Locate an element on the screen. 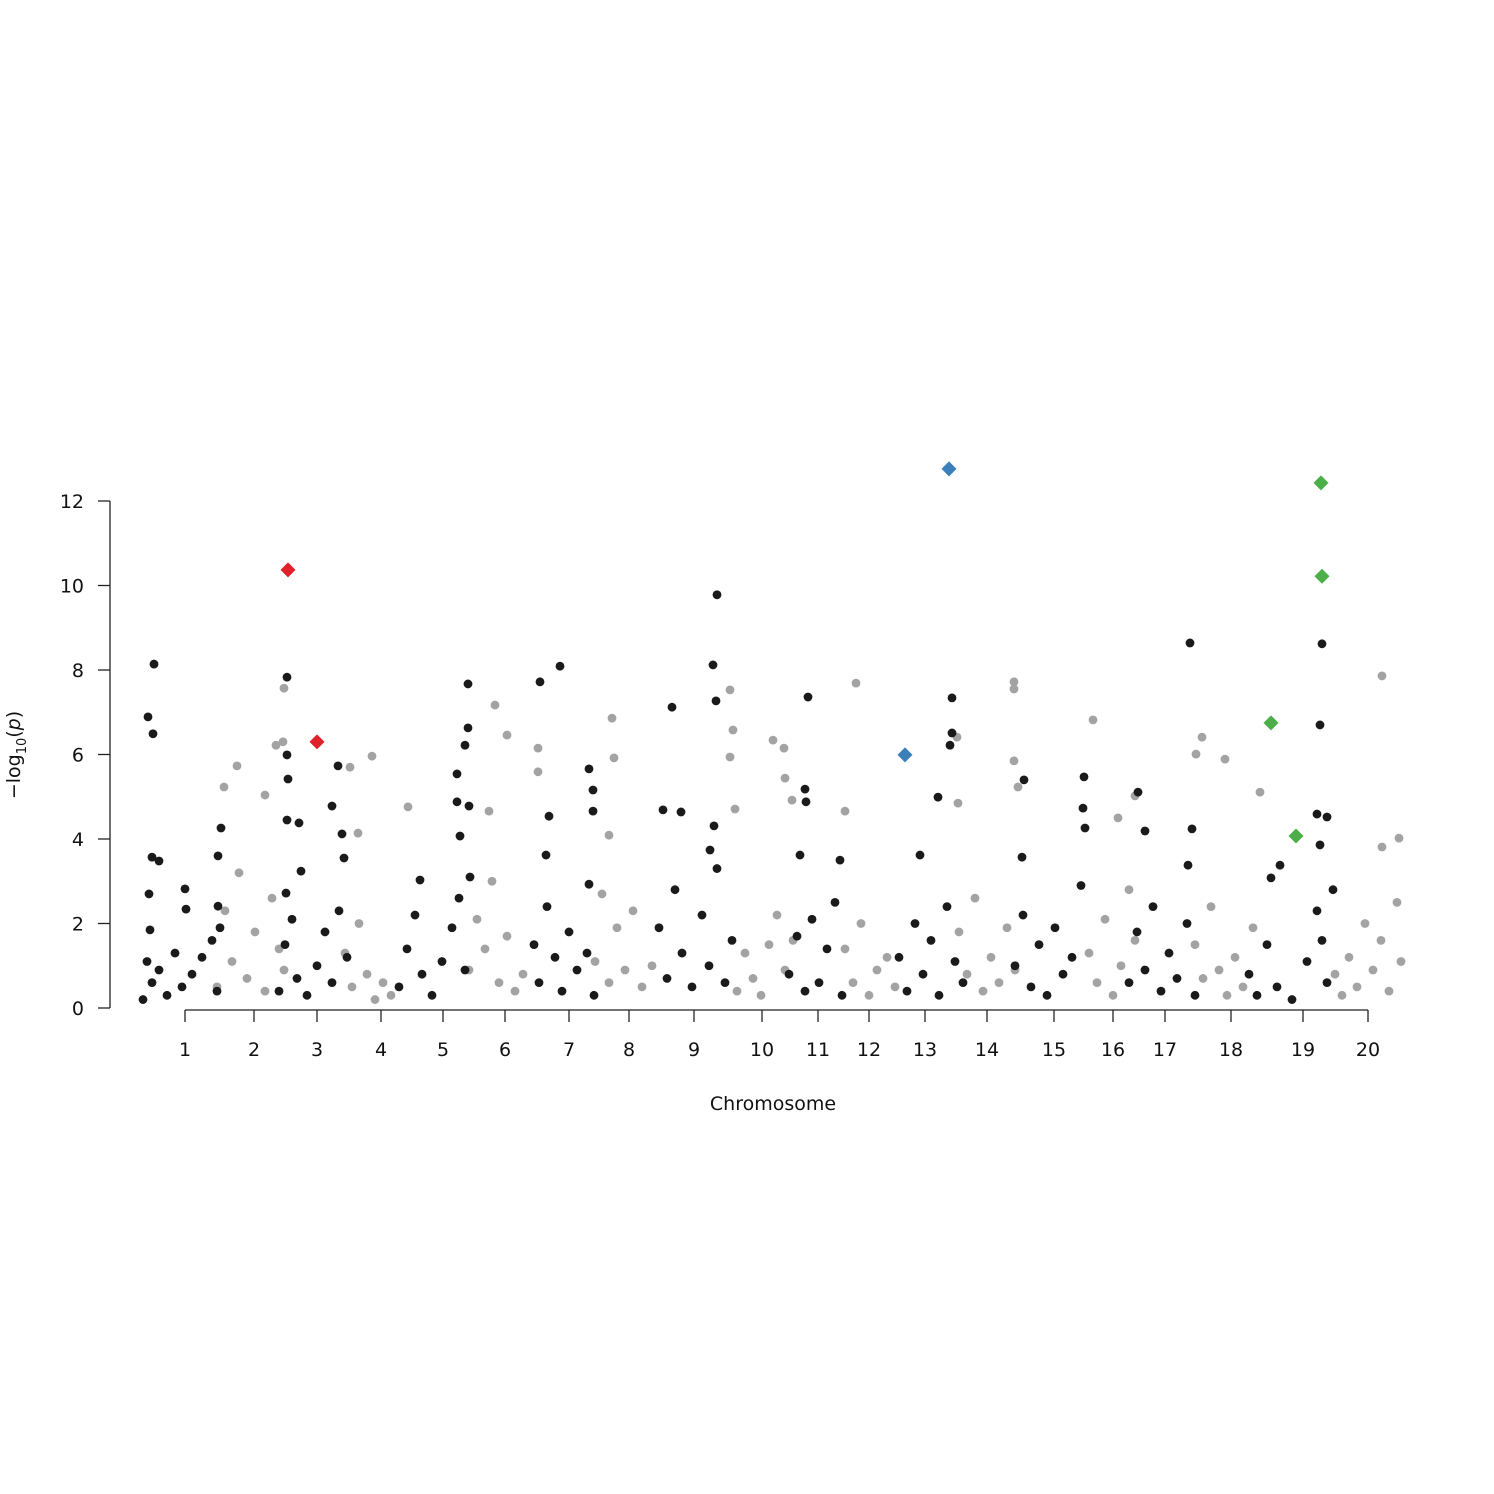 The height and width of the screenshot is (1494, 1494). x-tick-label: 16 is located at coordinates (1113, 1050).